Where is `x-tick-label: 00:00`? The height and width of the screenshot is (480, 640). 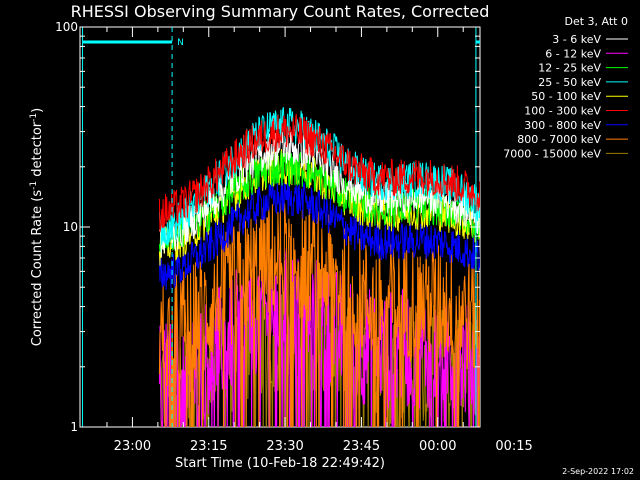
x-tick-label: 00:00 is located at coordinates (437, 446).